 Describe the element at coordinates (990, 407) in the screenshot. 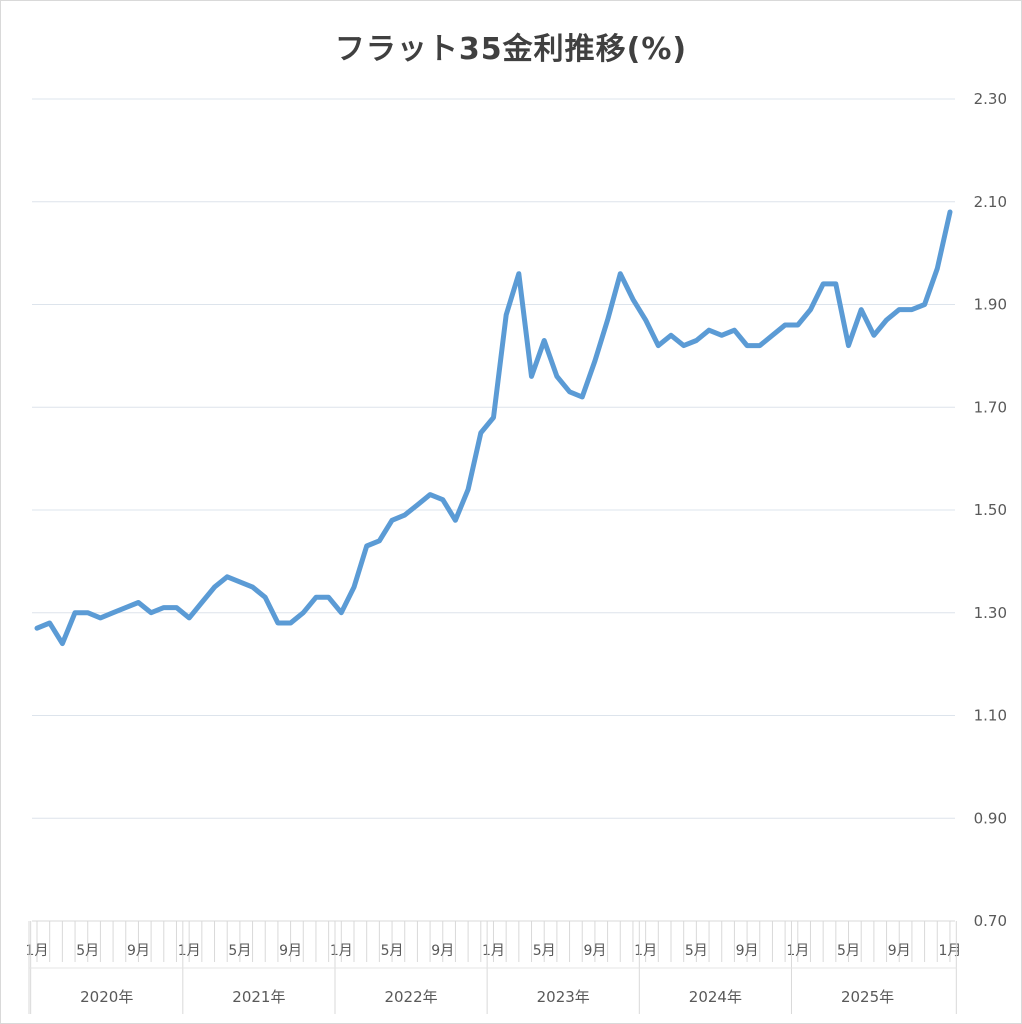

I see `y-tick-label: 1.70` at that location.